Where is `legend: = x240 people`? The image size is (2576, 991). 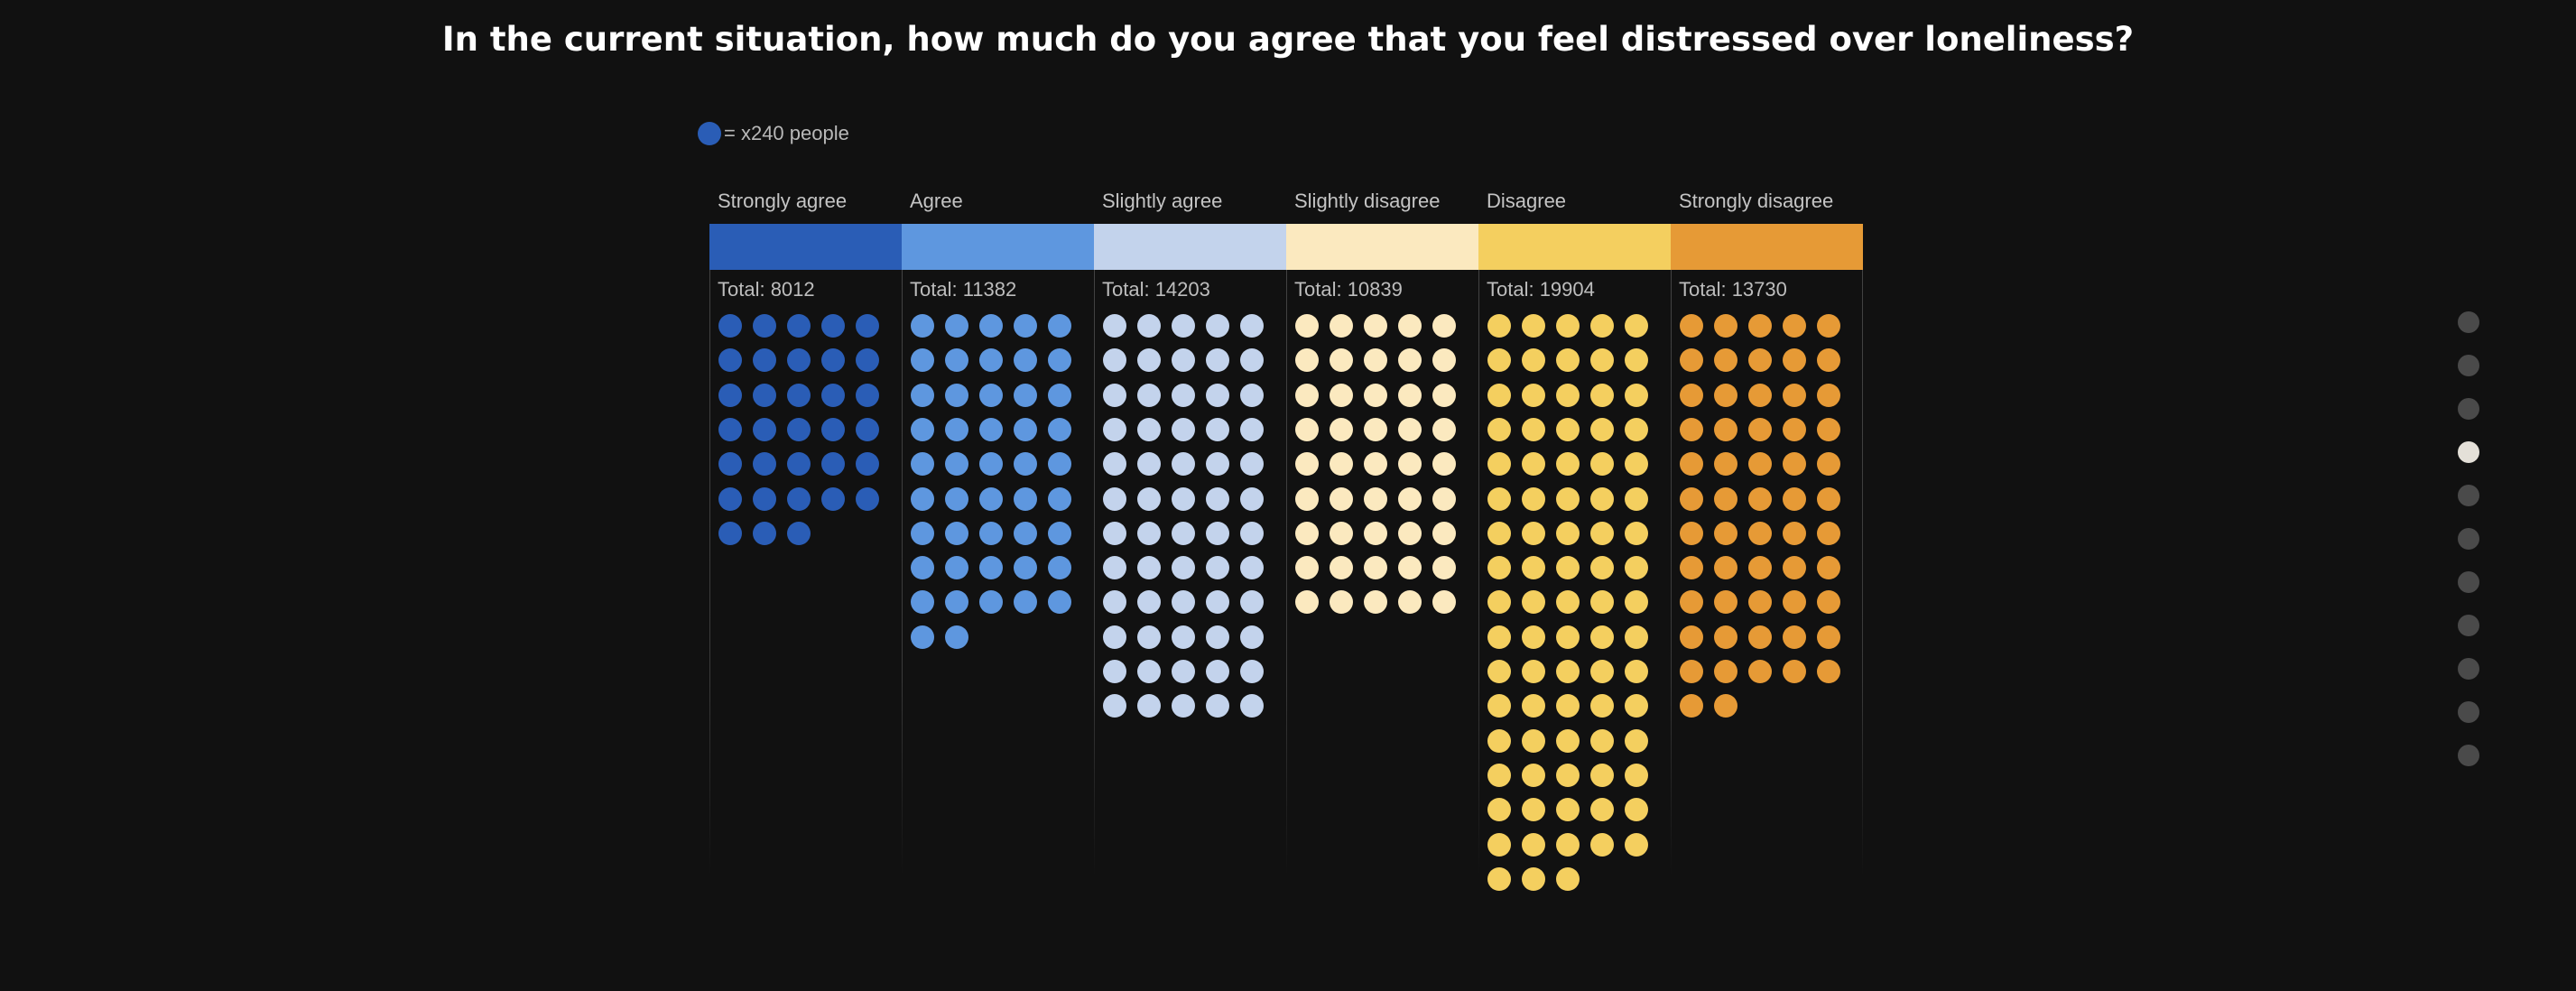
legend: = x240 people is located at coordinates (773, 133).